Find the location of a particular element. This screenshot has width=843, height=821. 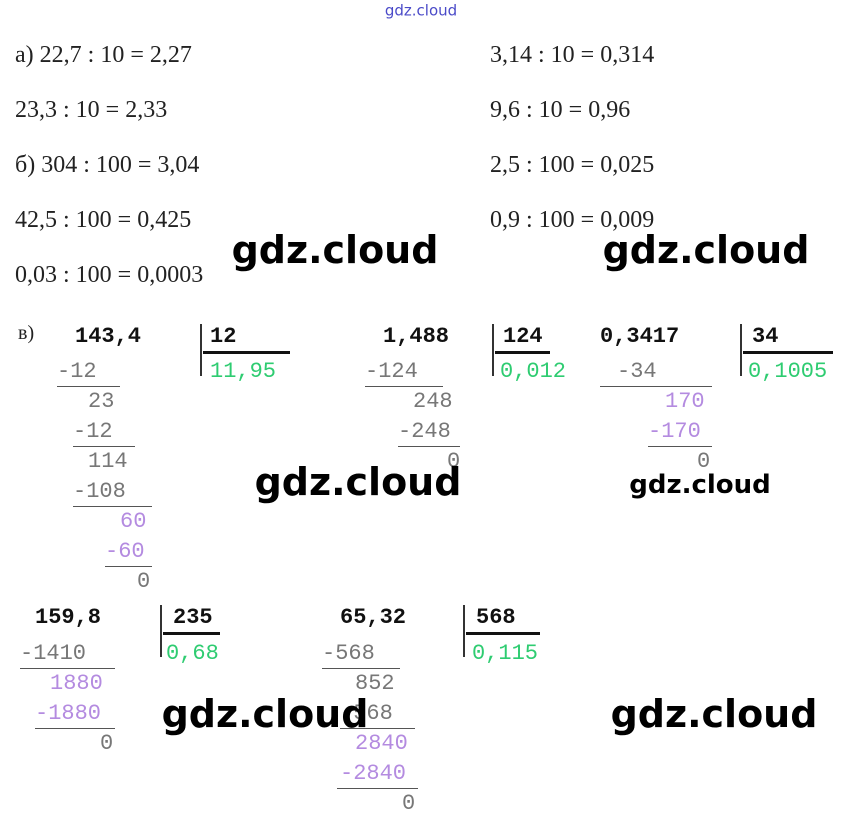

divisor: 124 is located at coordinates (523, 336).